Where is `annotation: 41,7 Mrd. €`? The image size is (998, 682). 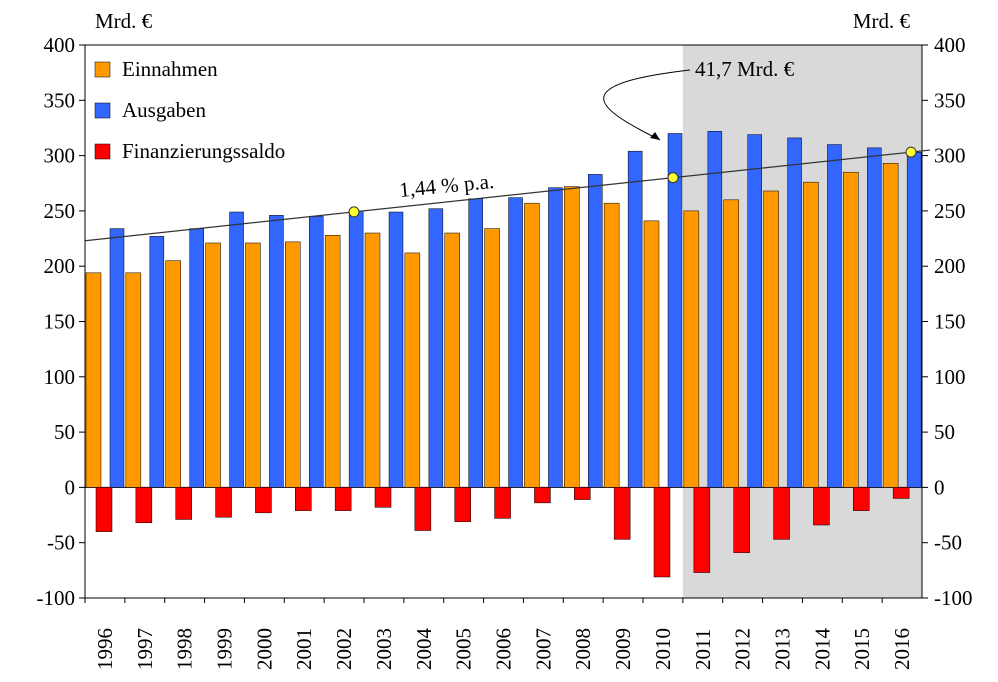 annotation: 41,7 Mrd. € is located at coordinates (745, 69).